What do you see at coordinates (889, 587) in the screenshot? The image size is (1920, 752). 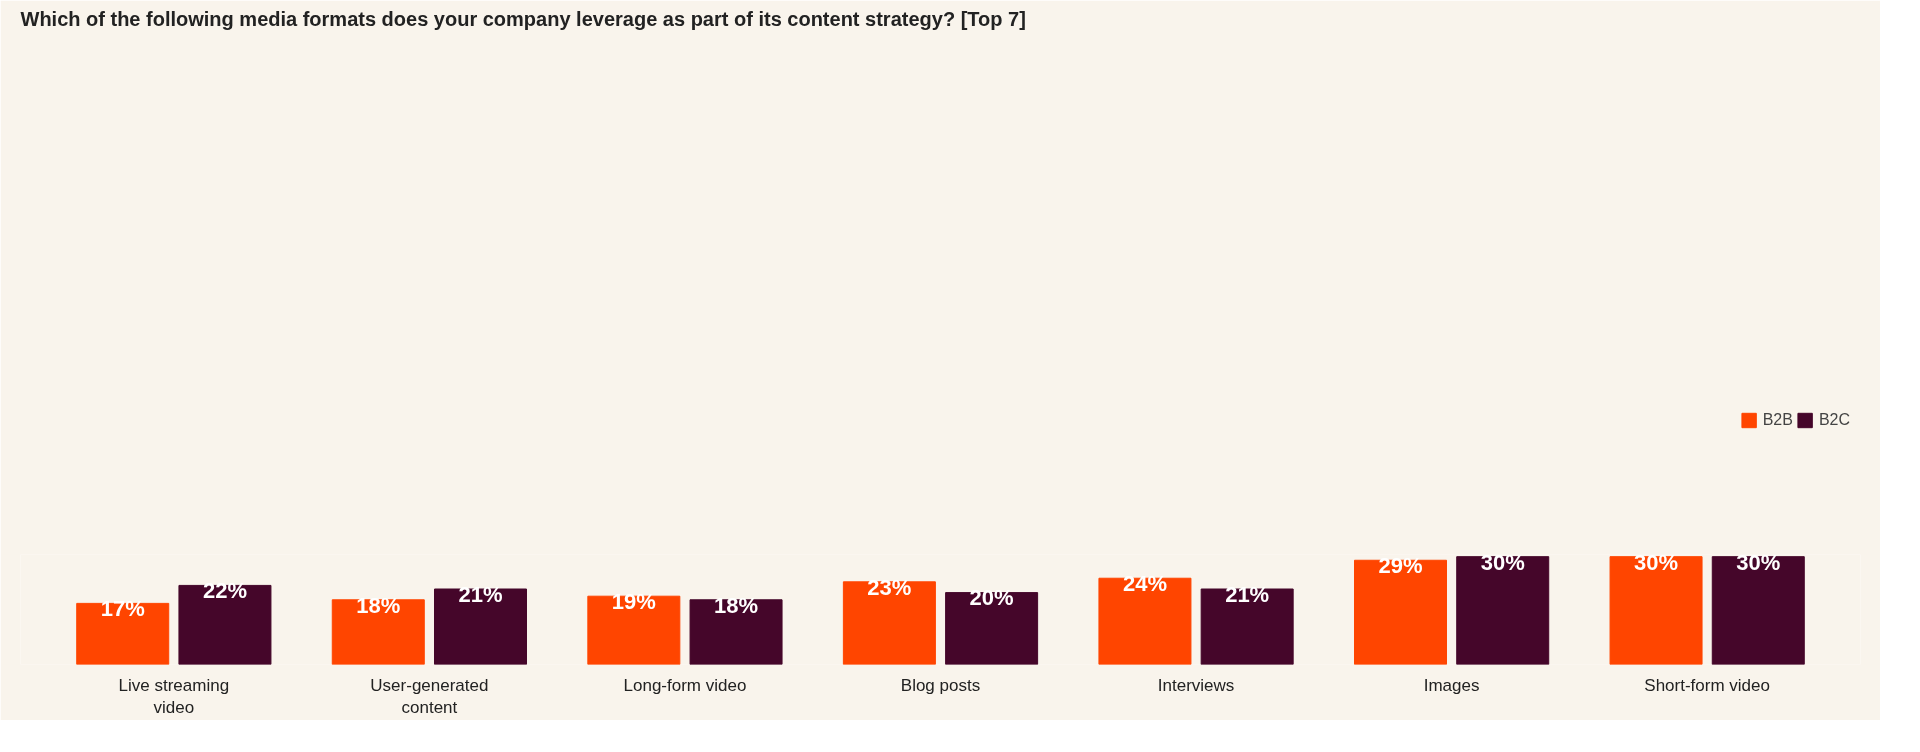 I see `data-label: 23%` at bounding box center [889, 587].